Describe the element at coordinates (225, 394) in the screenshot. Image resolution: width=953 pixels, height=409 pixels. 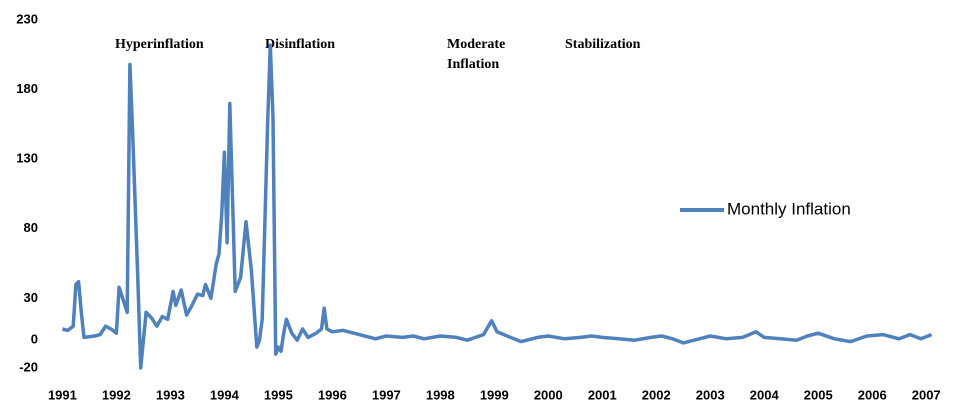
I see `x-tick-label: 1994` at that location.